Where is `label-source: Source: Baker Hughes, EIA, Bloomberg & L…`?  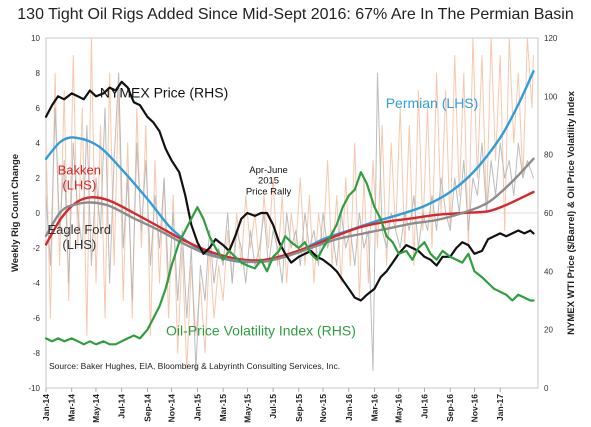
label-source: Source: Baker Hughes, EIA, Bloomberg & L… is located at coordinates (194, 366).